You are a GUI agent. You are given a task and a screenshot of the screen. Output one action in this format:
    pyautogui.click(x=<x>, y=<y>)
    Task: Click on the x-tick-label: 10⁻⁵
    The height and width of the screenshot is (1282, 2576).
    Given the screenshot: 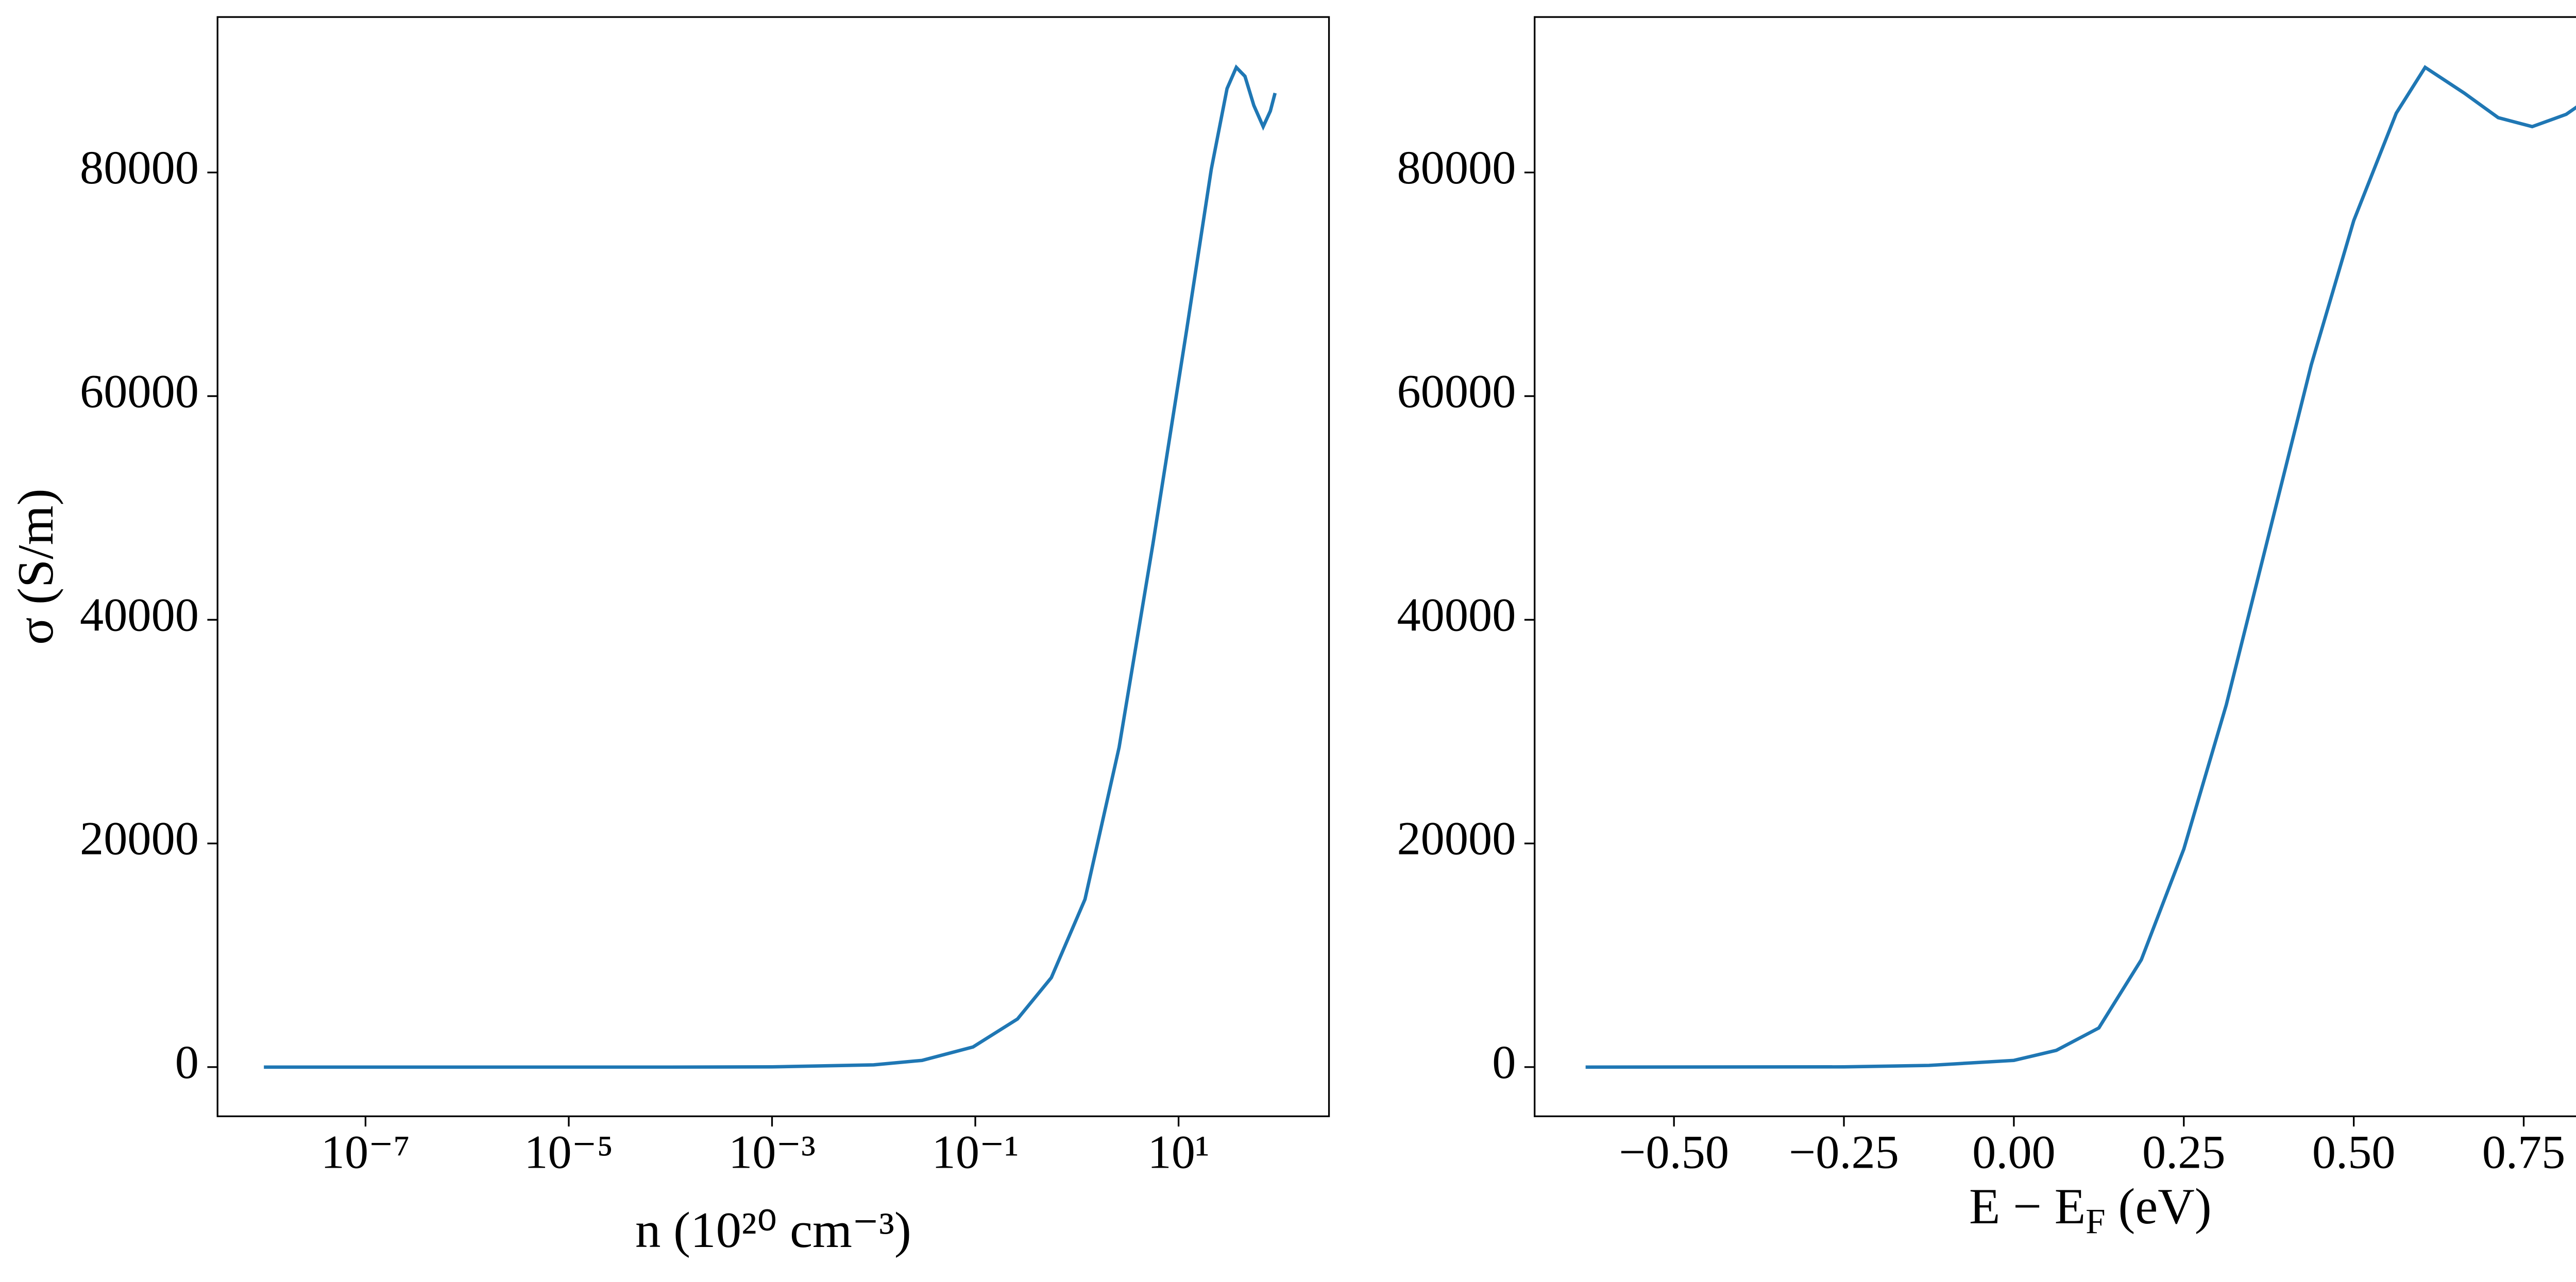 What is the action you would take?
    pyautogui.click(x=568, y=1152)
    